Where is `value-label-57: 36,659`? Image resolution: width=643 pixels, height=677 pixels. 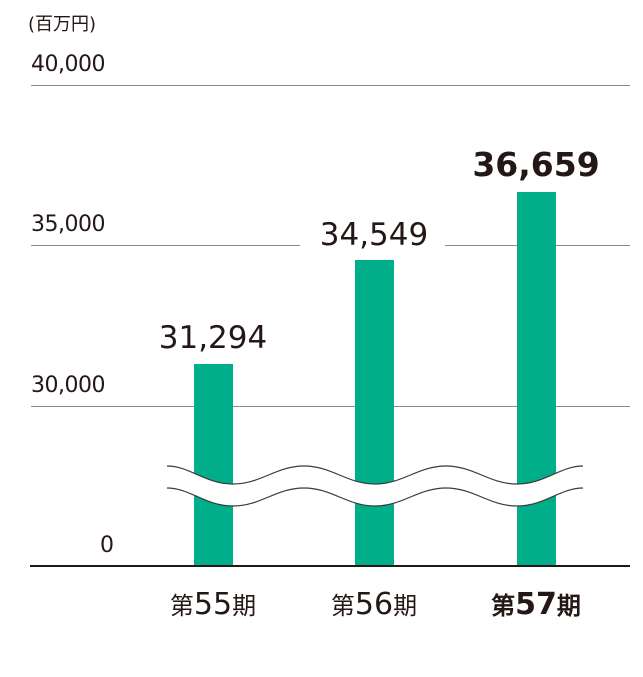 value-label-57: 36,659 is located at coordinates (536, 164).